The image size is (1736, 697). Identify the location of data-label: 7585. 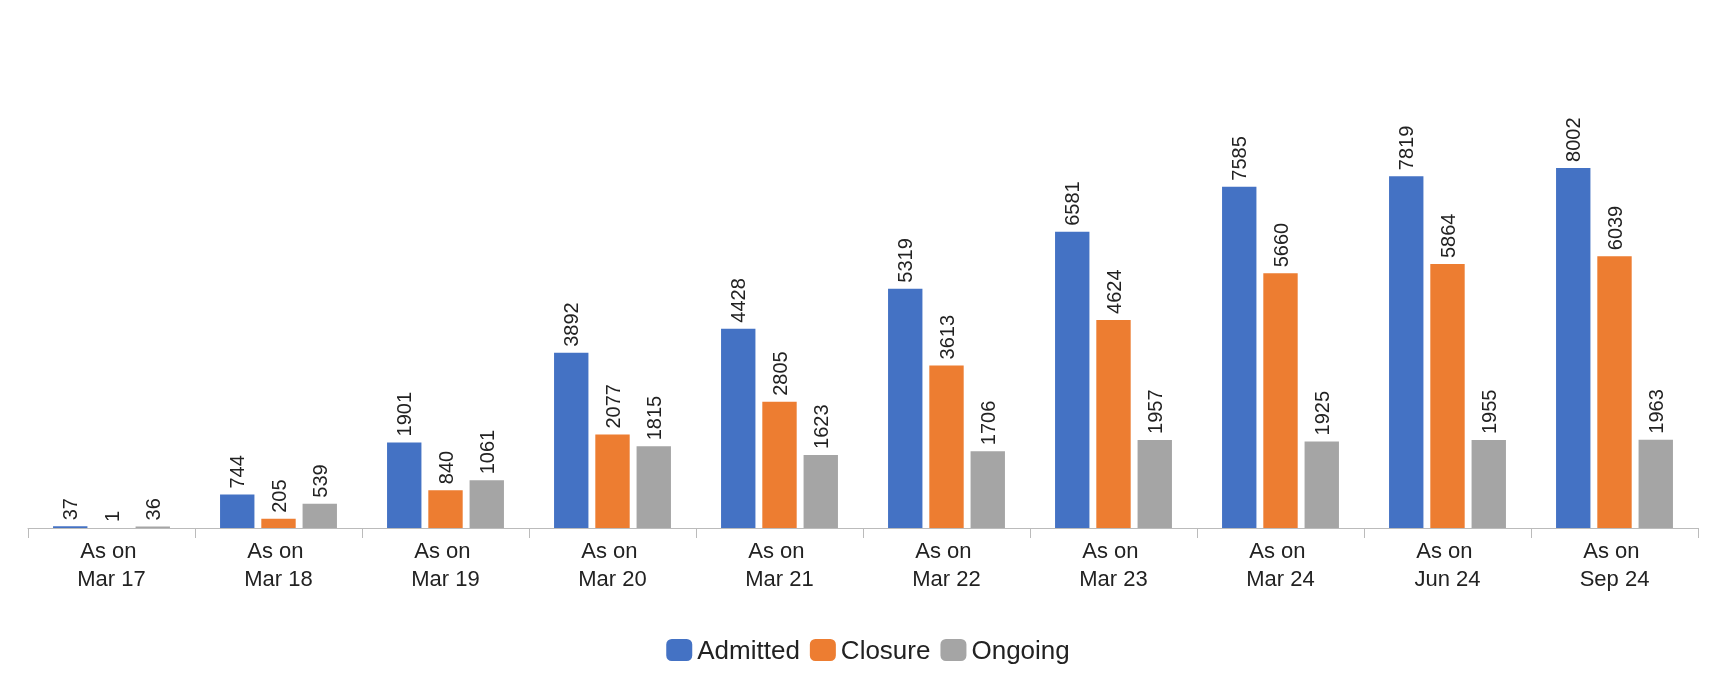
(1239, 158).